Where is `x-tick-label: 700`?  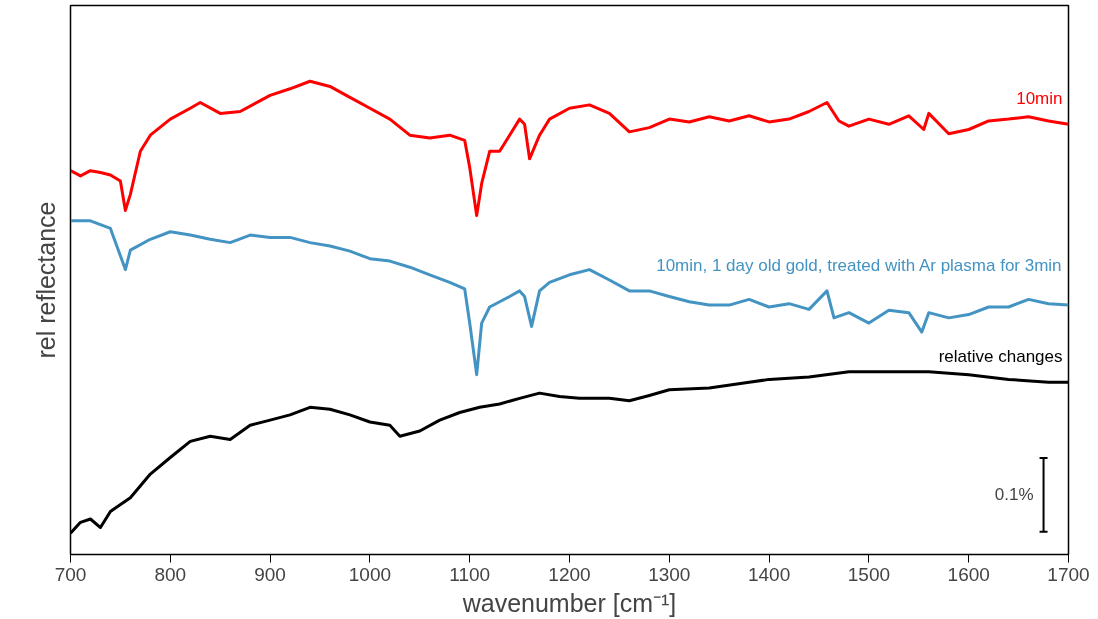
x-tick-label: 700 is located at coordinates (70, 574).